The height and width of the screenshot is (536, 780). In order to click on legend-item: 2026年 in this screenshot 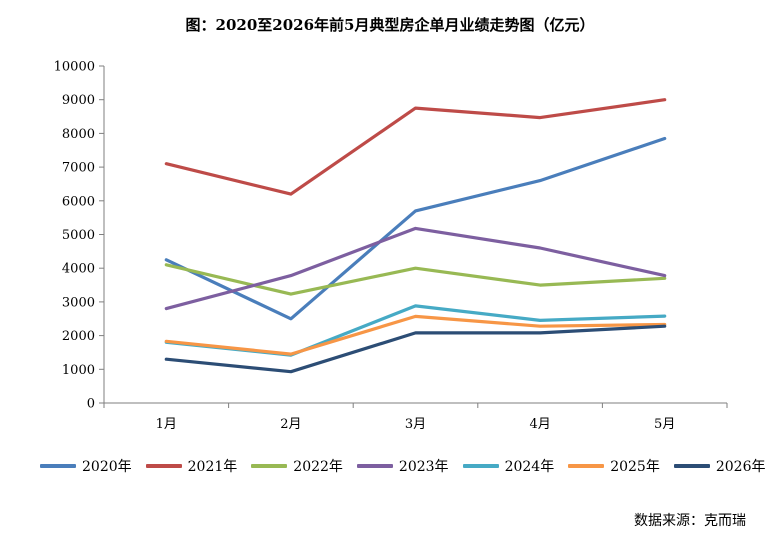, I will do `click(719, 466)`.